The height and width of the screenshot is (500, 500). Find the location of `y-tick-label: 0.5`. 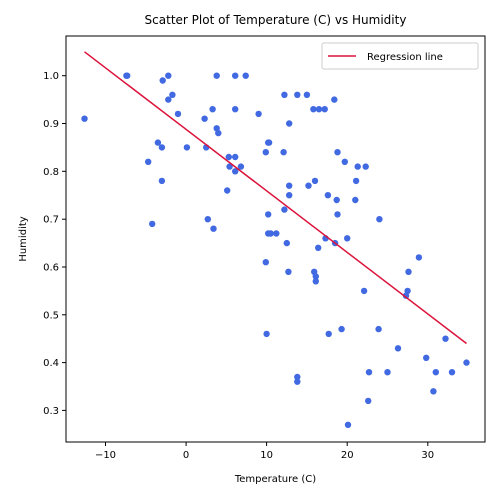

y-tick-label: 0.5 is located at coordinates (51, 315).